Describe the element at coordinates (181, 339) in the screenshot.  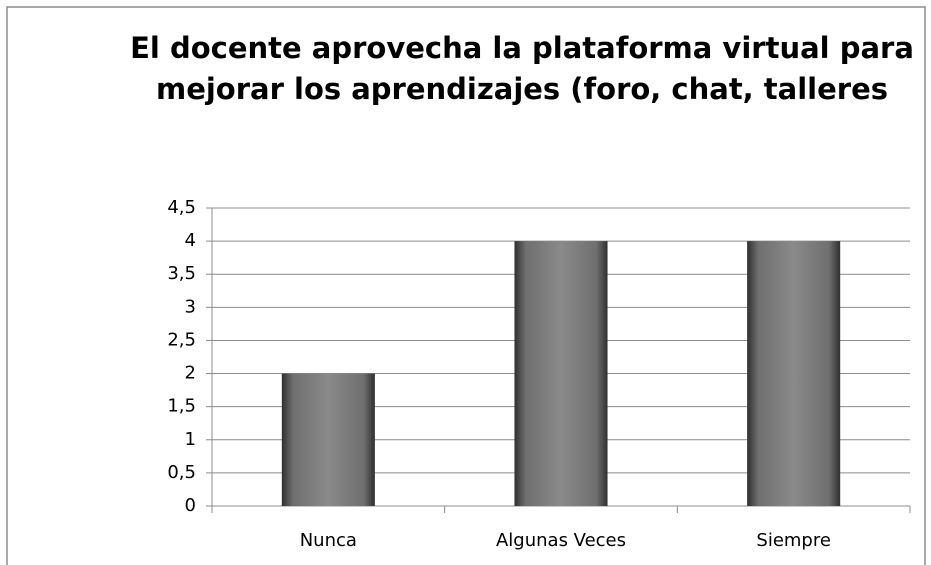
I see `y-tick-label: 2,5` at that location.